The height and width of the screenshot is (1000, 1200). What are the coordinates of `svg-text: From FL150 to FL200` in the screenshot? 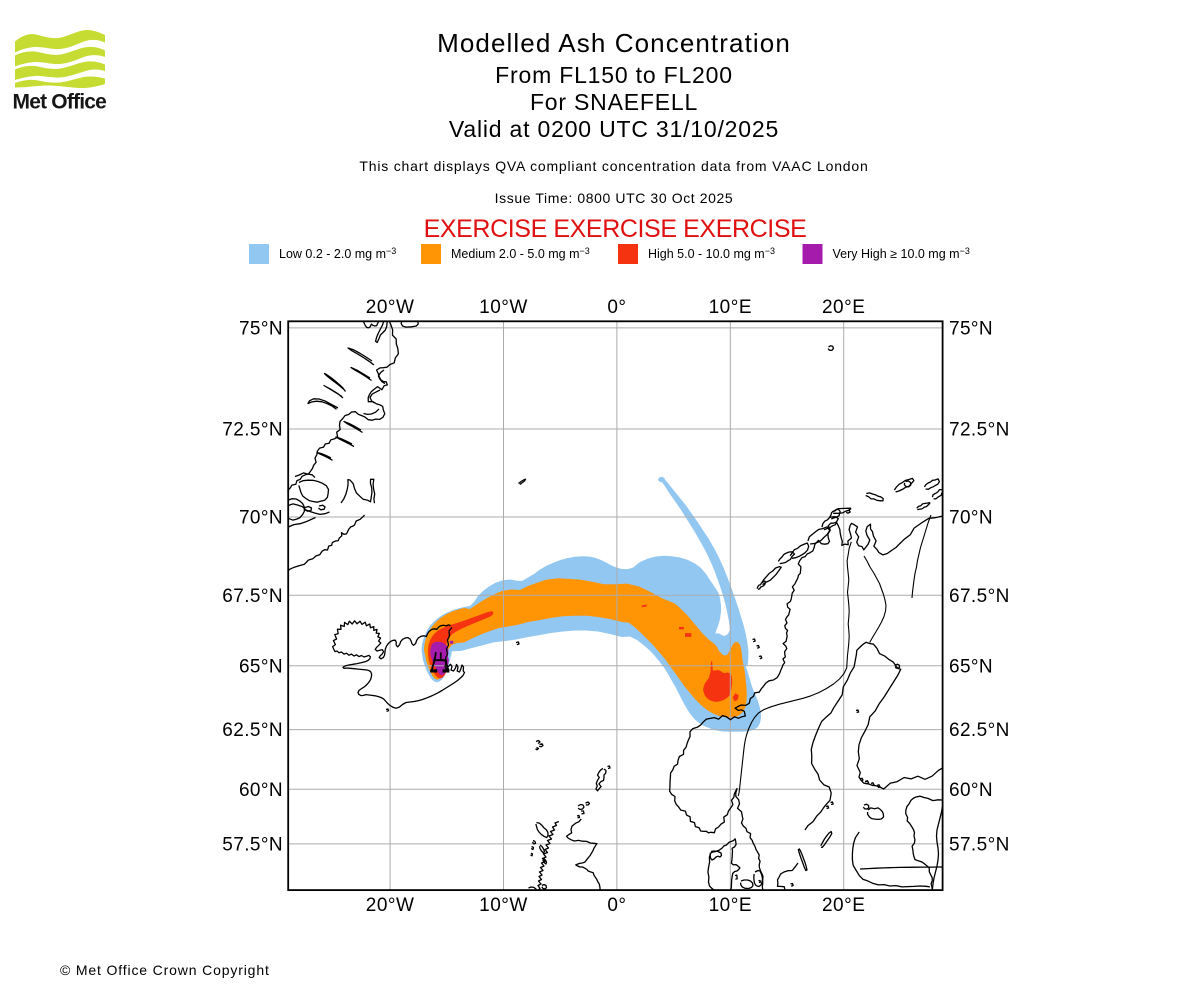 It's located at (614, 75).